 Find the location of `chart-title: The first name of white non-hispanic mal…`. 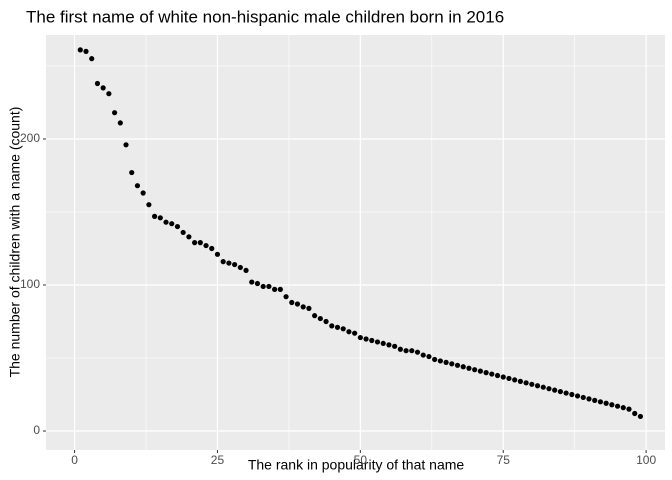

chart-title: The first name of white non-hispanic mal… is located at coordinates (265, 16).